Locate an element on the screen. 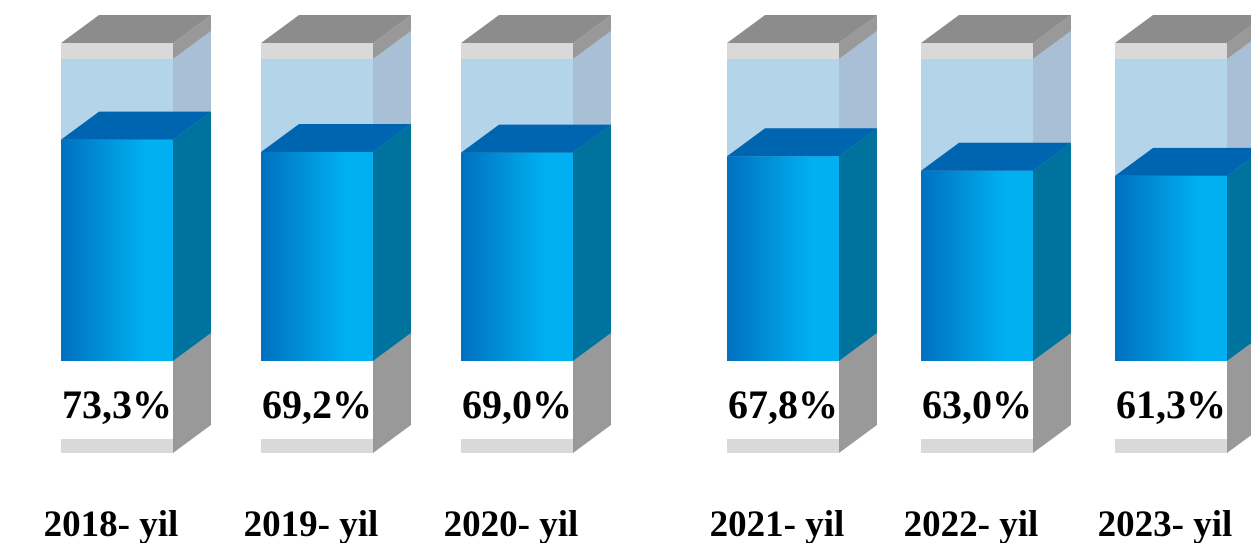 Image resolution: width=1251 pixels, height=543 pixels. value-label: 69,0% is located at coordinates (517, 404).